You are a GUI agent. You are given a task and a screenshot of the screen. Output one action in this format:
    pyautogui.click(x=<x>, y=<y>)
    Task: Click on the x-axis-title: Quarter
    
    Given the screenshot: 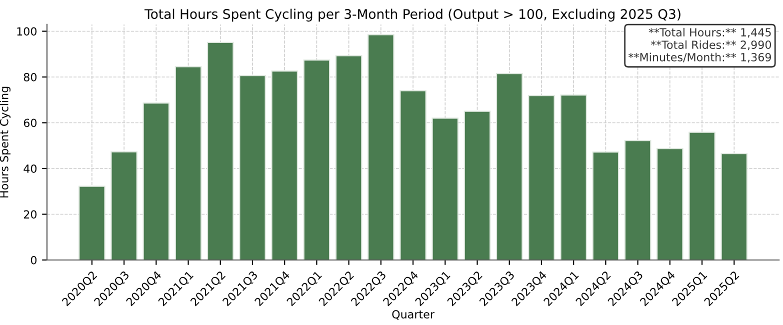 What is the action you would take?
    pyautogui.click(x=413, y=315)
    